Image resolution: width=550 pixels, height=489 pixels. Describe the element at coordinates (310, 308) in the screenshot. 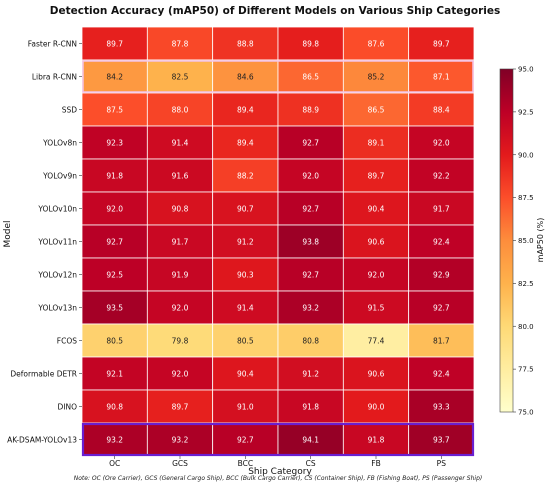

I see `cell-value-label: 93.2` at that location.